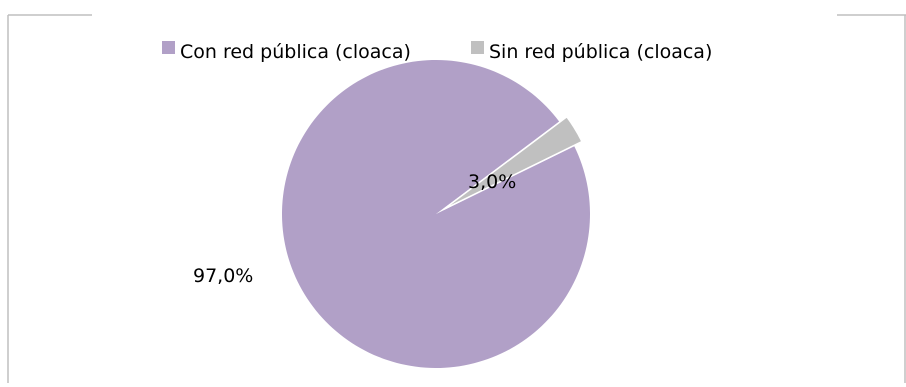  I want to click on data-labels: 97,0% 3,0%, so click(354, 229).